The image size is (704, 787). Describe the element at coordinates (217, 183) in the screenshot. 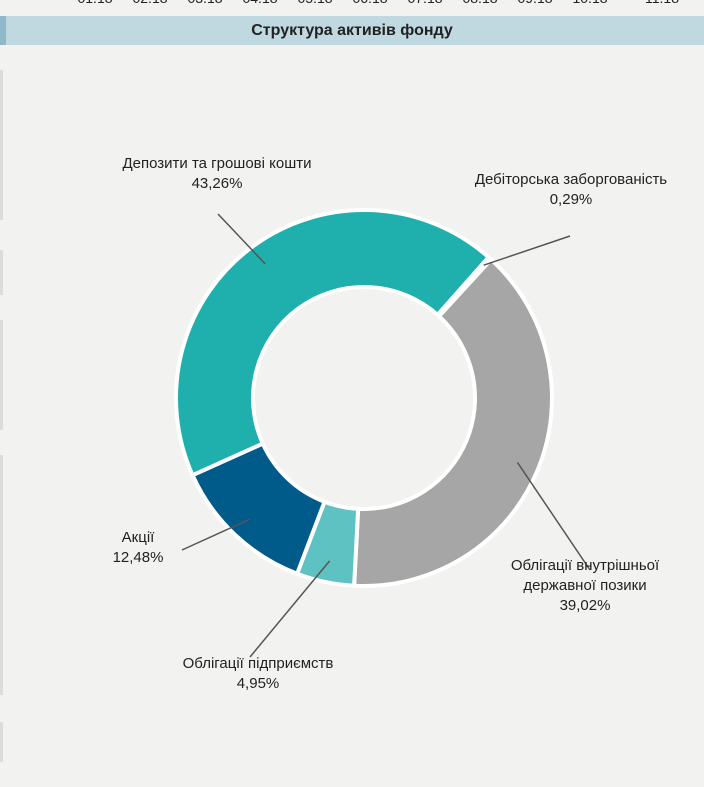

I see `slice-value-label: 43,26%` at that location.